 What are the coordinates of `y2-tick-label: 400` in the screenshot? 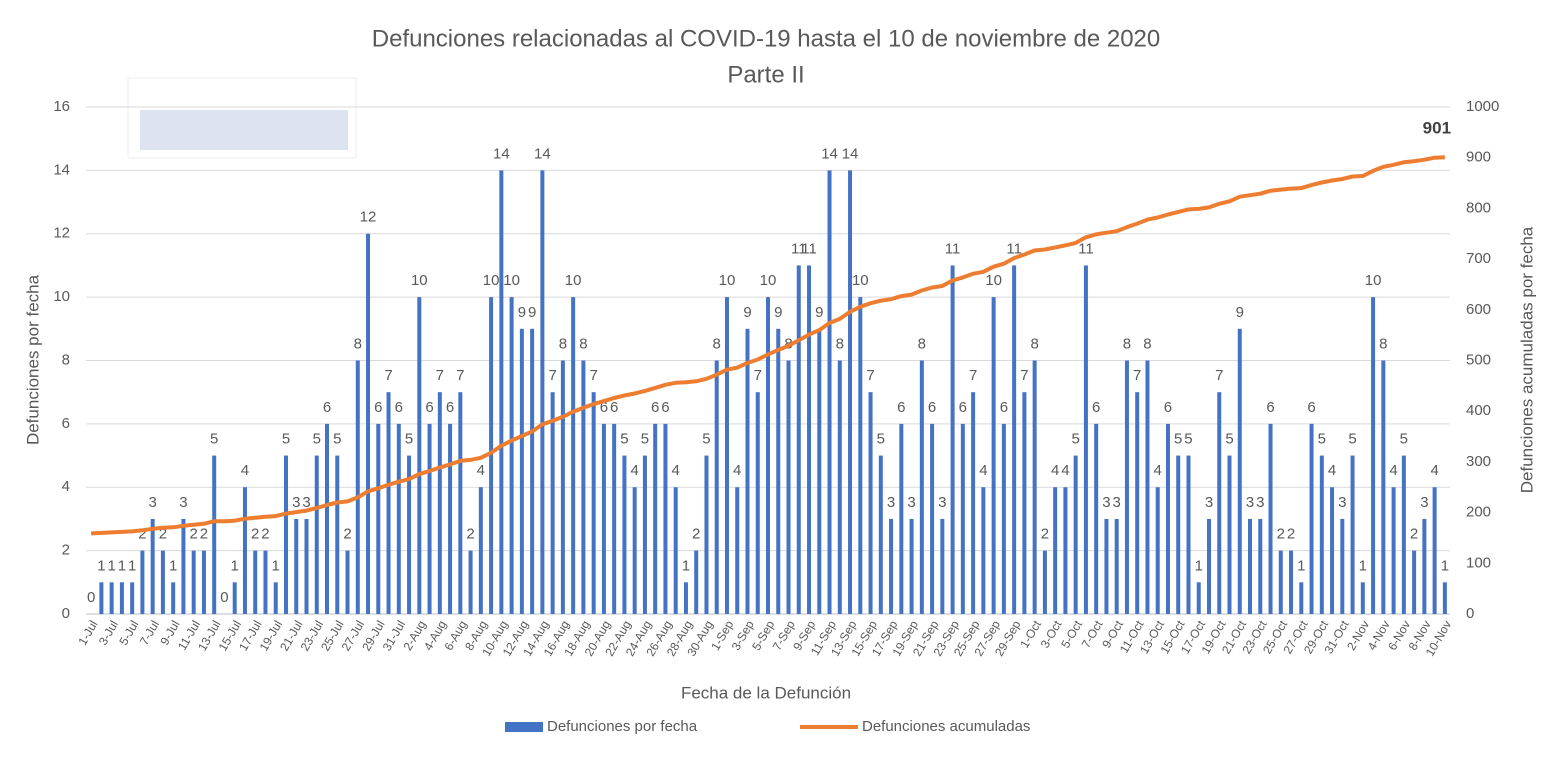 It's located at (1478, 410).